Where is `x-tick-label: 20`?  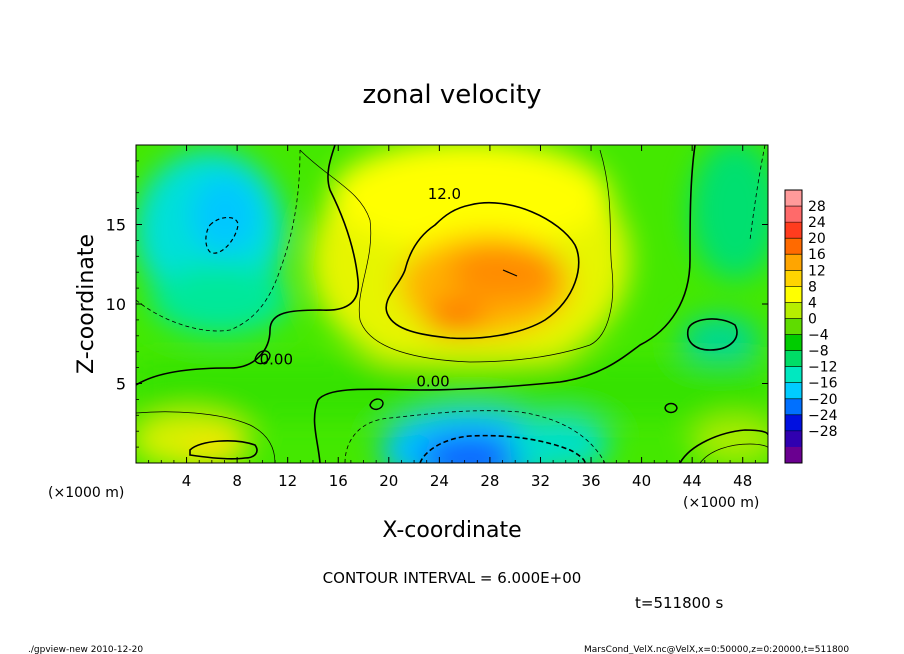 x-tick-label: 20 is located at coordinates (388, 481).